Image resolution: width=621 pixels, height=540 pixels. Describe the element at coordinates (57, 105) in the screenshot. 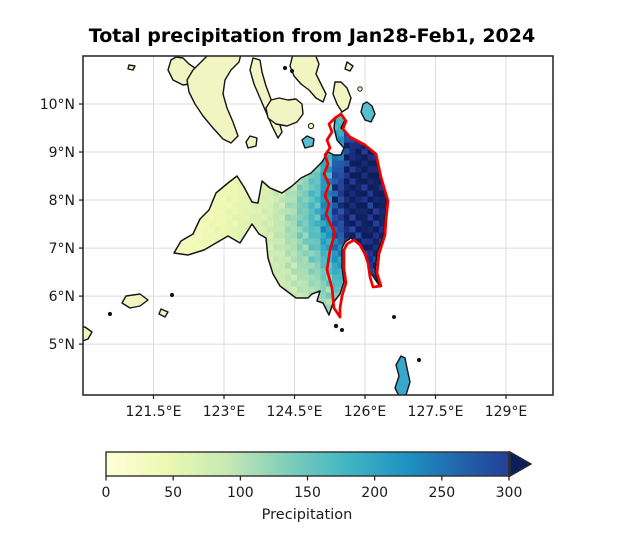

I see `y-tick-label: 10°N` at that location.